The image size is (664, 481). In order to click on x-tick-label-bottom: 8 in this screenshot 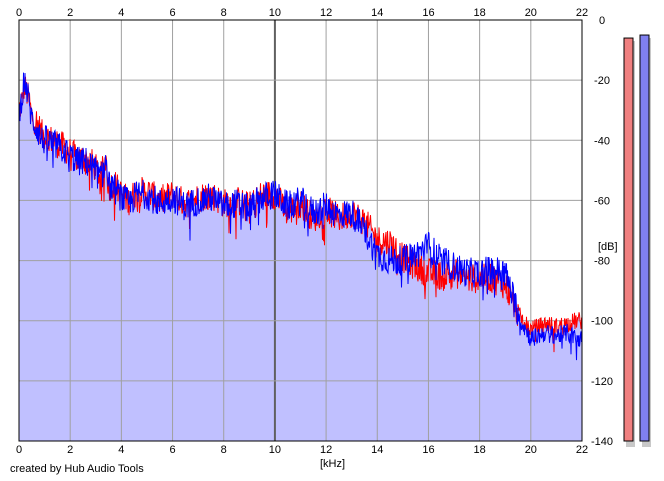, I will do `click(224, 450)`.